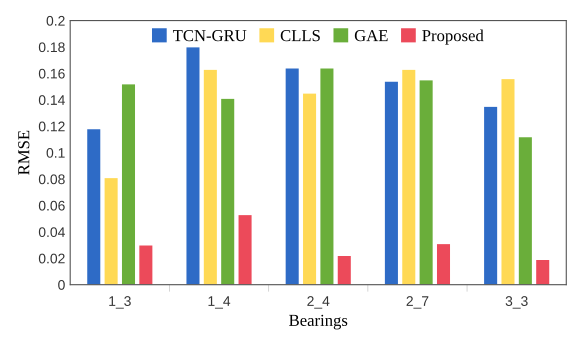 The image size is (585, 343). I want to click on x-tick-label: 1_4, so click(219, 302).